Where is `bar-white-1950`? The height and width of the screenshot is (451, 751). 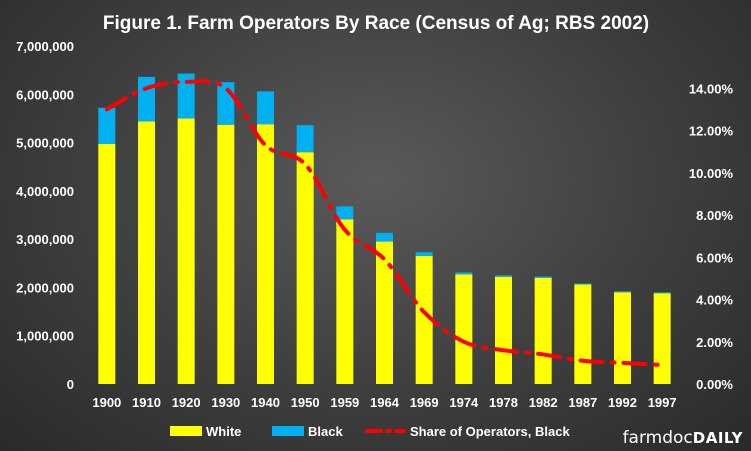 bar-white-1950 is located at coordinates (305, 268).